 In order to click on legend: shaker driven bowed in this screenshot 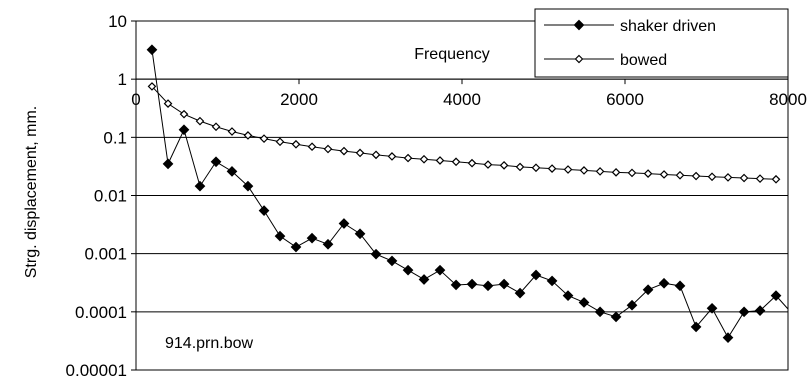, I will do `click(661, 43)`.